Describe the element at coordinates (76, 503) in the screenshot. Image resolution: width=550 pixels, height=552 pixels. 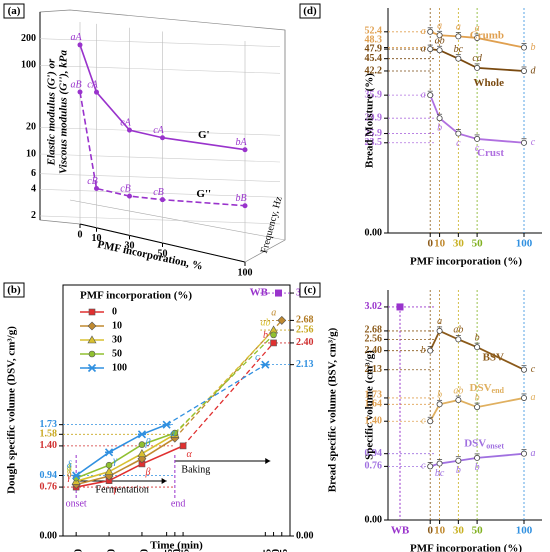
I see `annotation: onset` at that location.